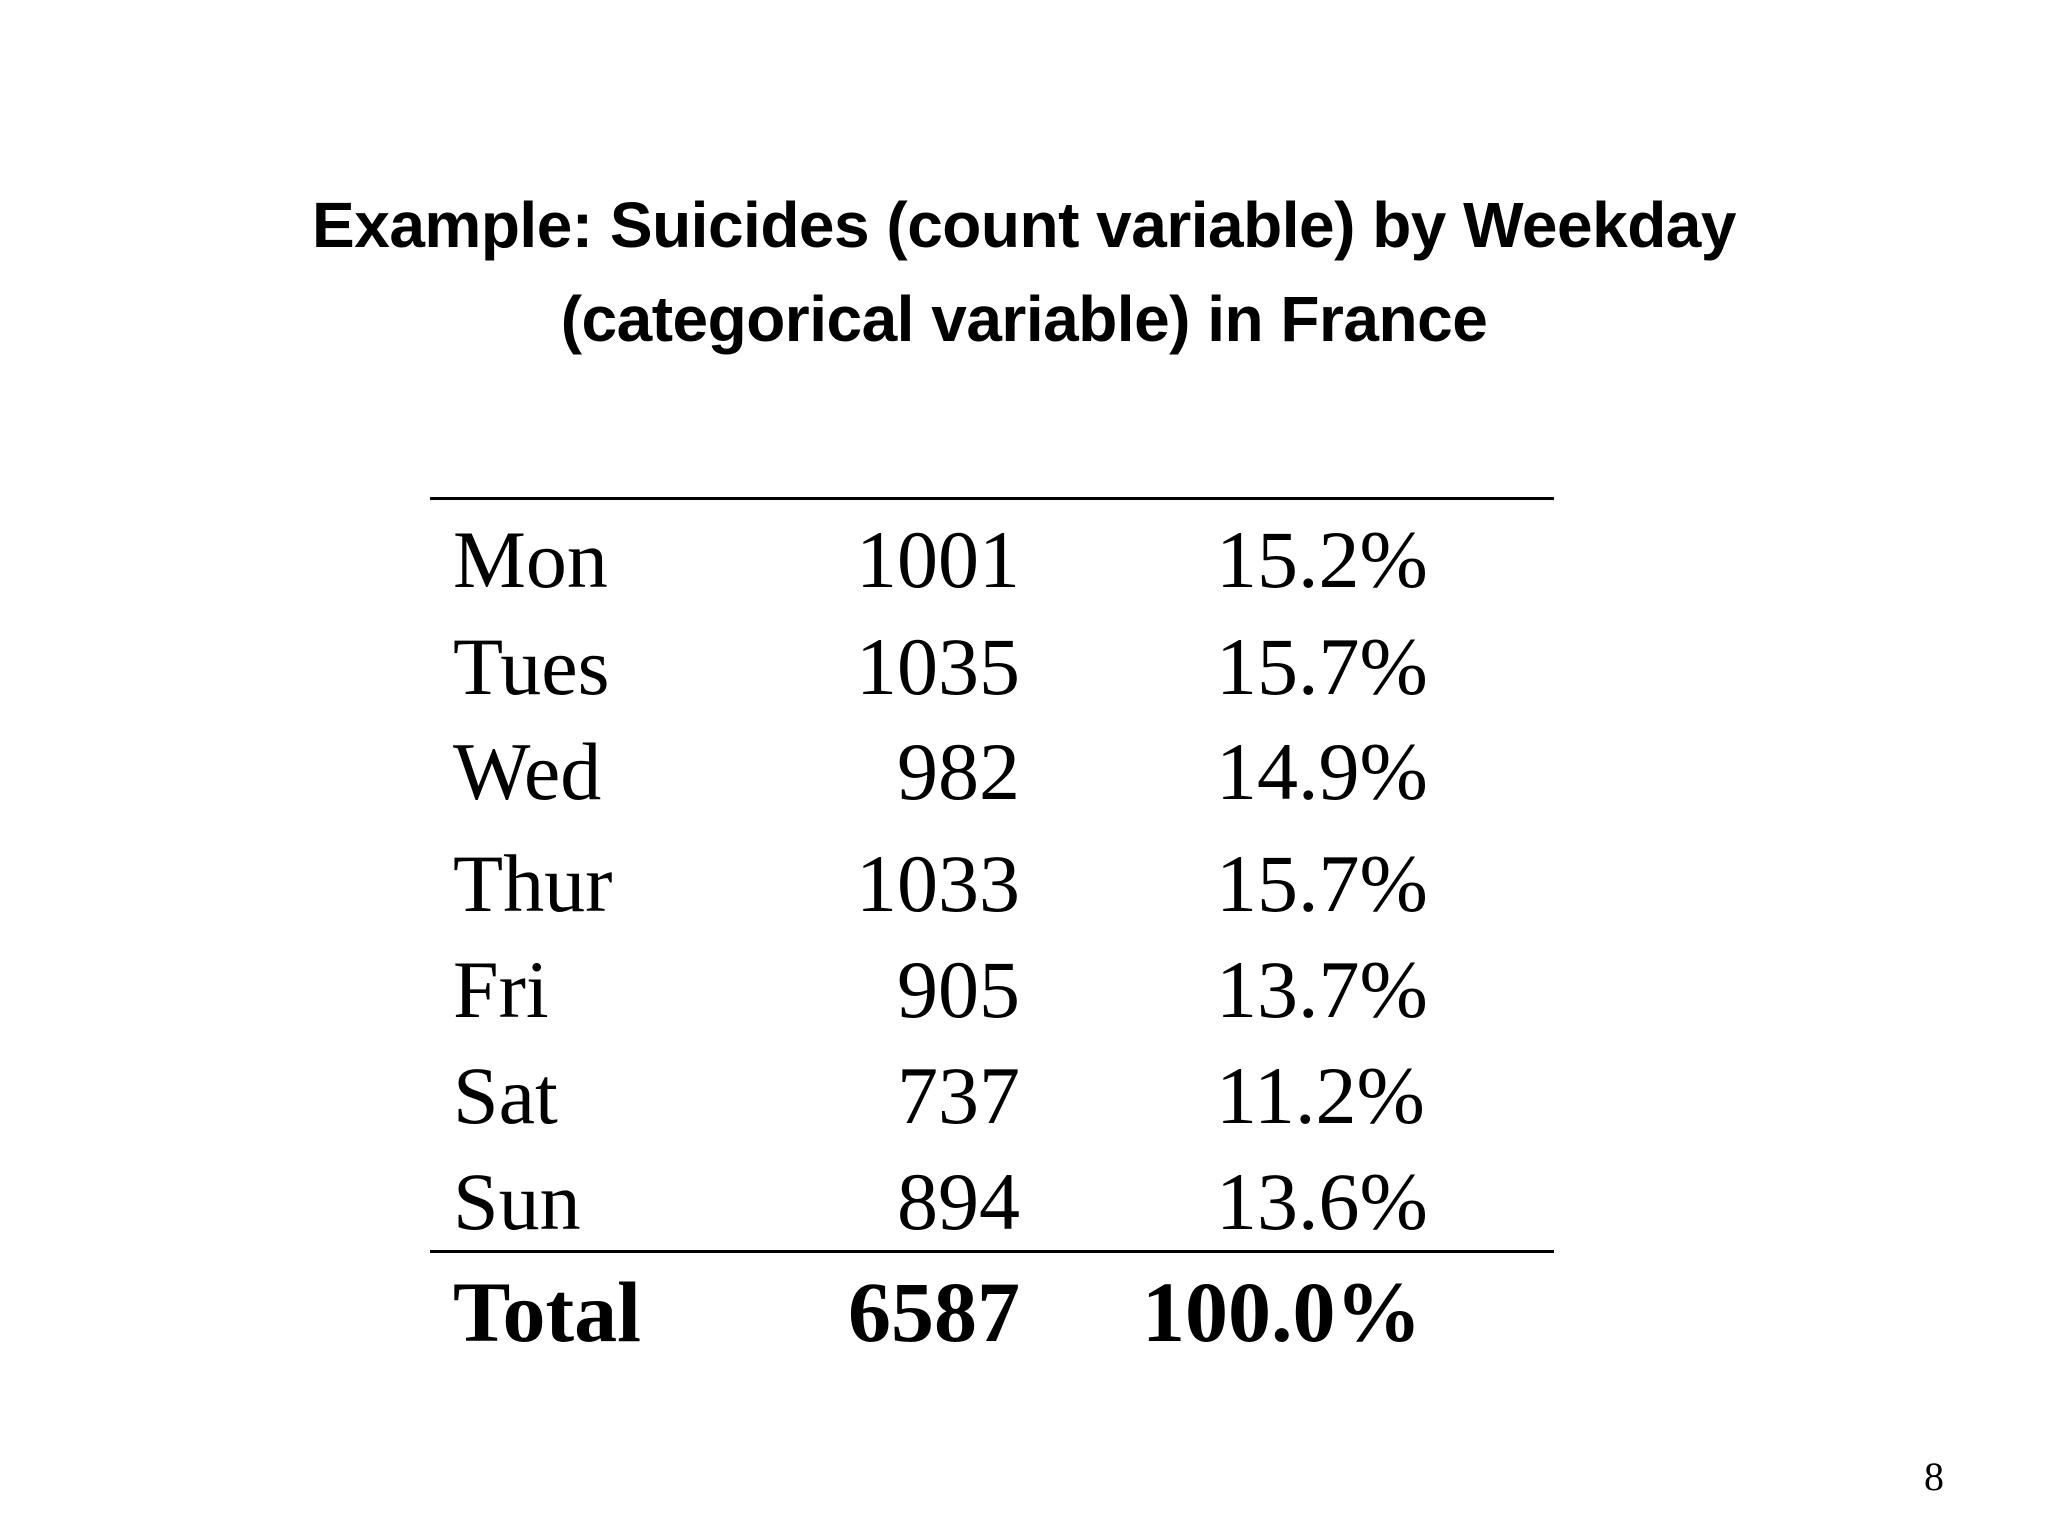 This screenshot has height=1536, width=2048. Describe the element at coordinates (958, 1095) in the screenshot. I see `count-cell: 737` at that location.